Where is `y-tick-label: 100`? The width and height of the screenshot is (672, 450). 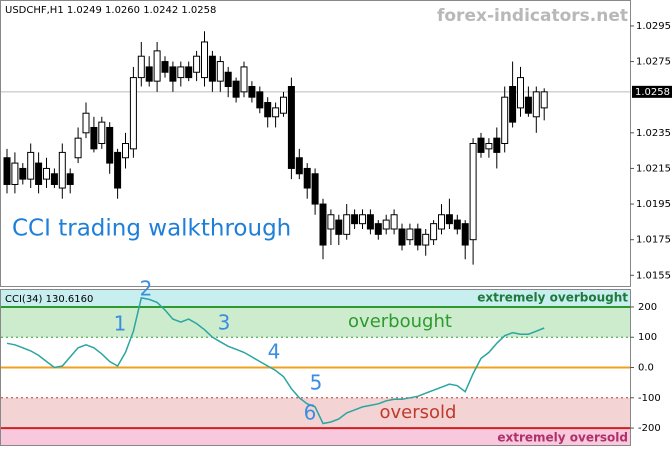
y-tick-label: 100 is located at coordinates (647, 337).